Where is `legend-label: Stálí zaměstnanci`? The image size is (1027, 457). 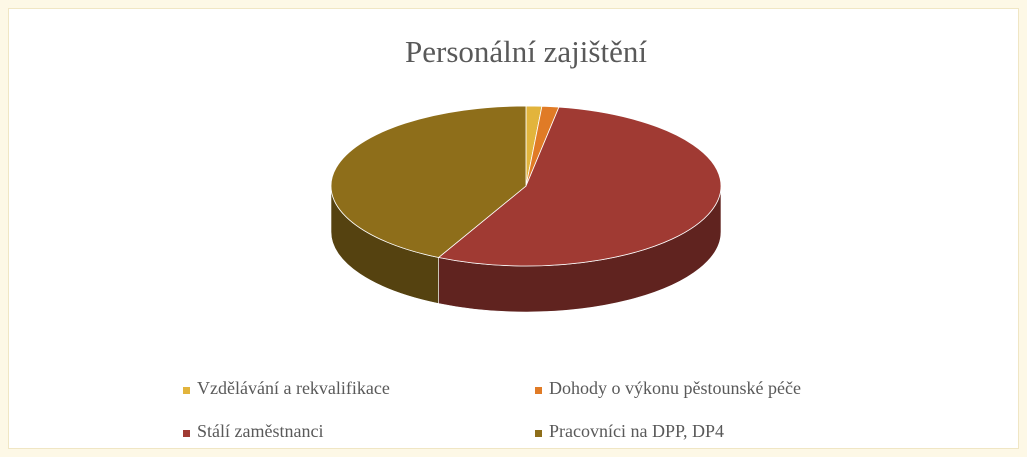 legend-label: Stálí zaměstnanci is located at coordinates (260, 431).